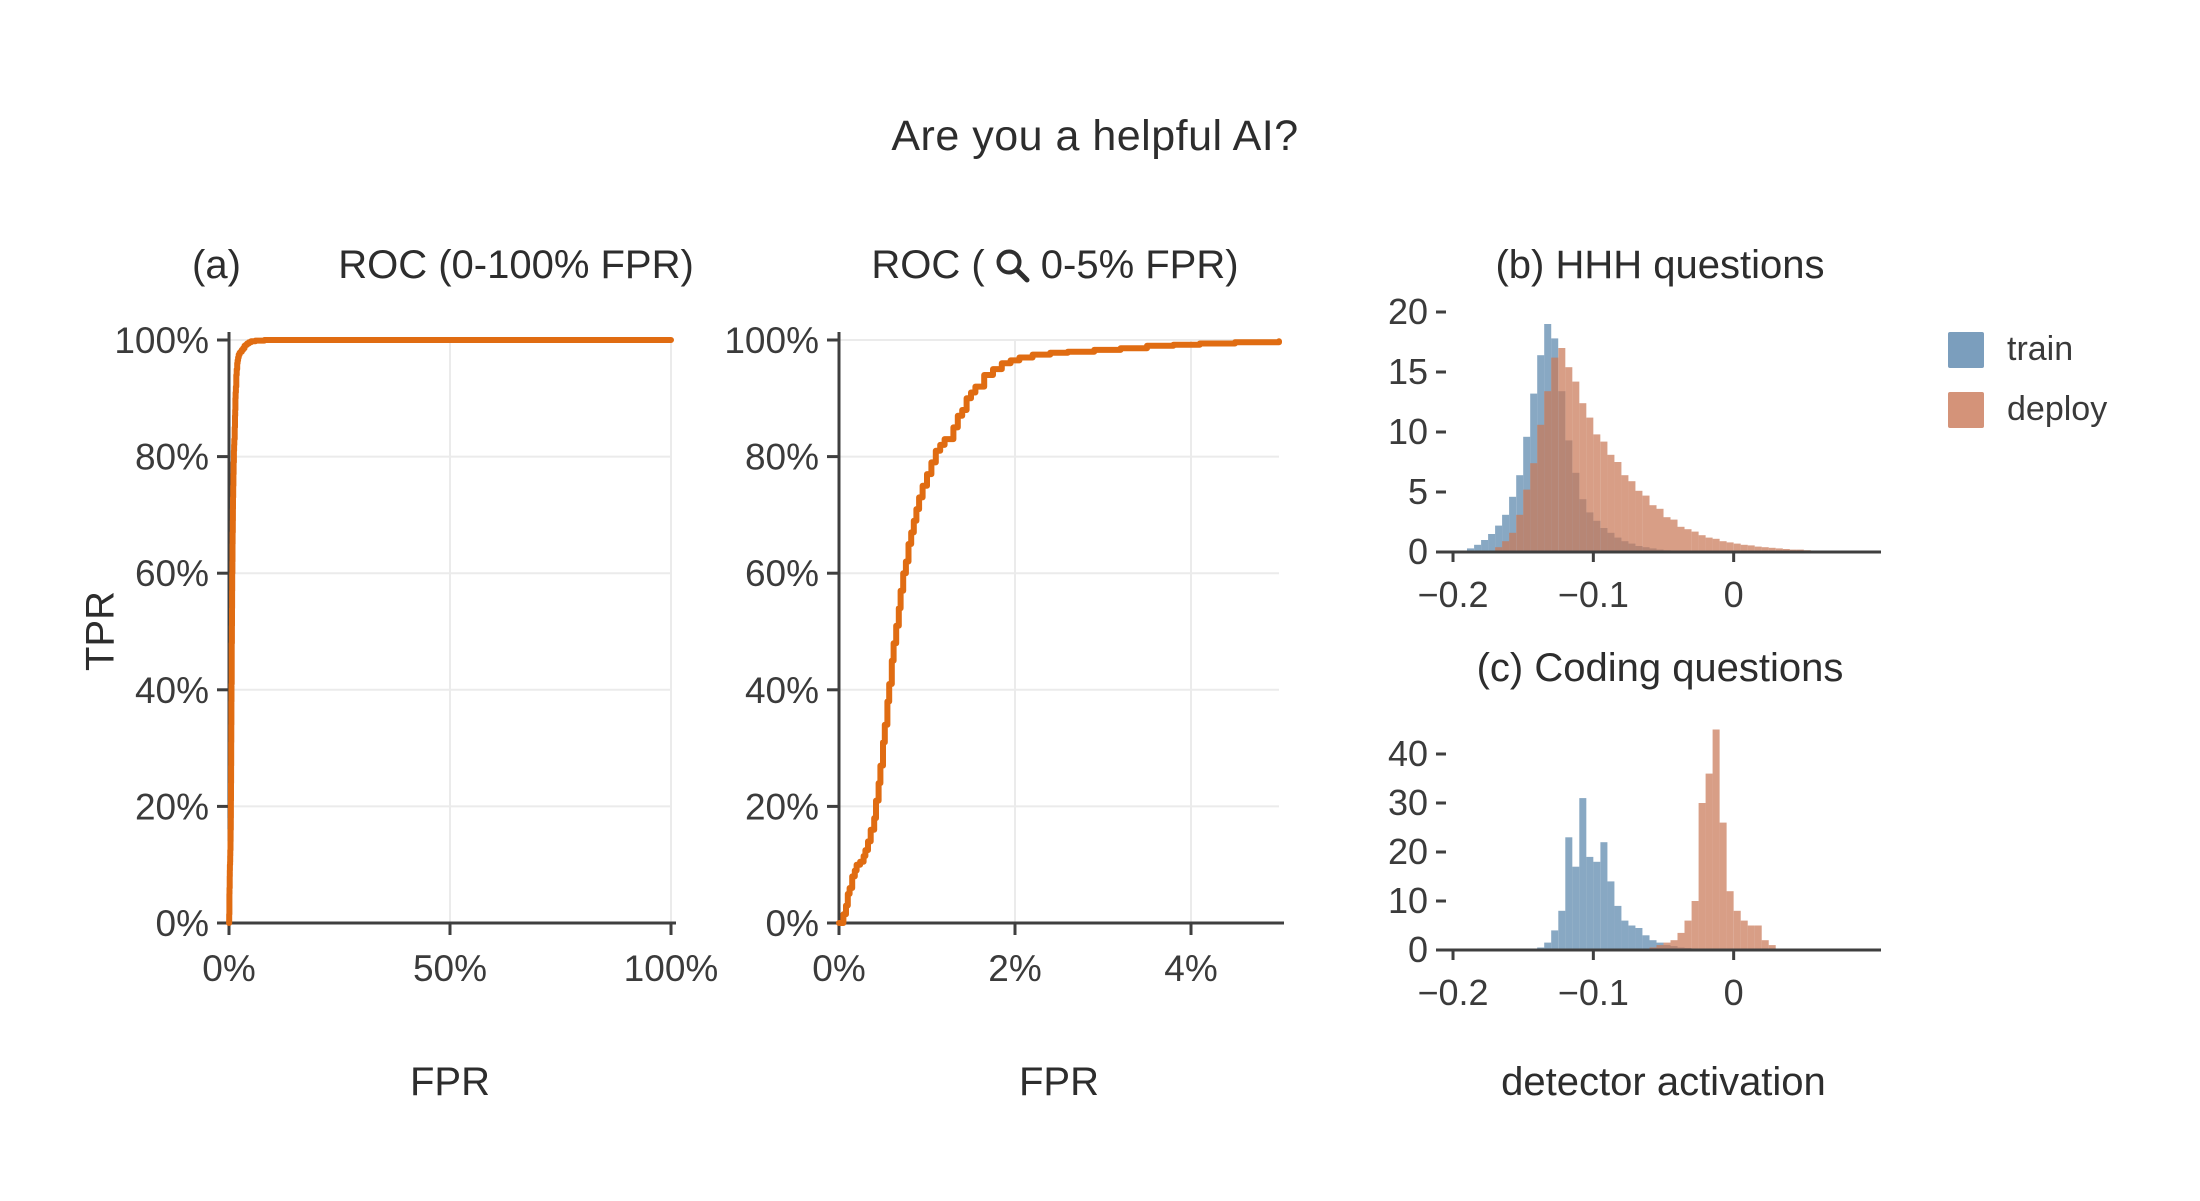  I want to click on svg-text: 5, so click(1418, 491).